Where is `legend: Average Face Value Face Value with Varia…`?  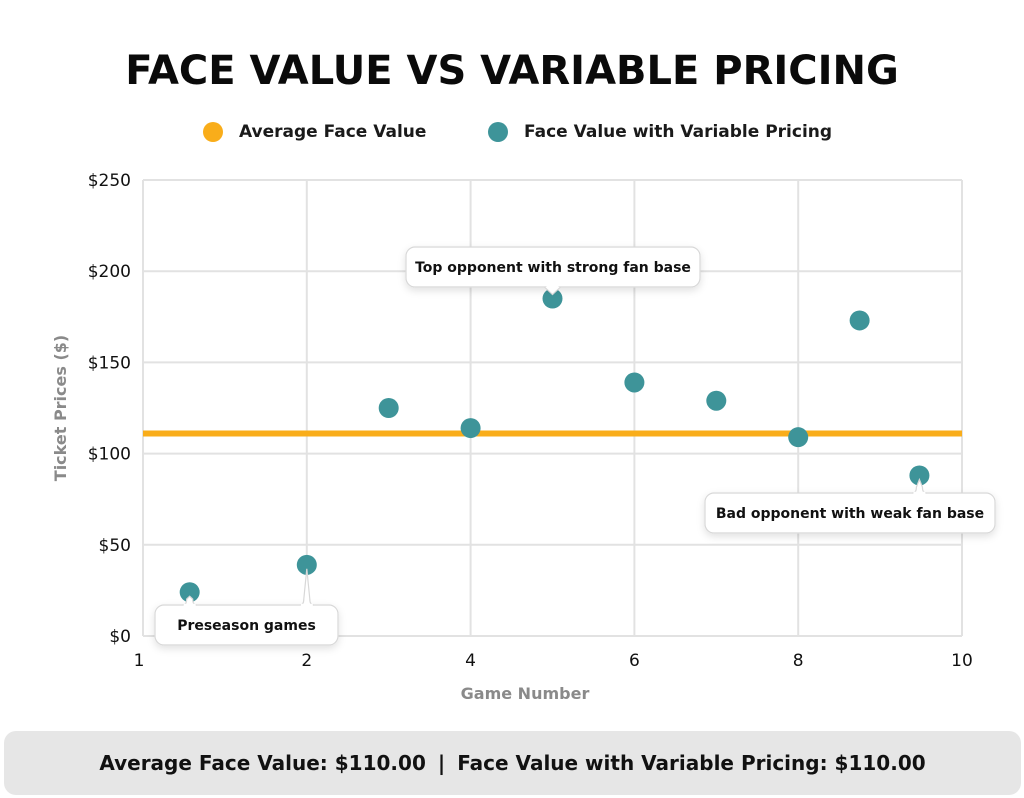
legend: Average Face Value Face Value with Varia… is located at coordinates (512, 135).